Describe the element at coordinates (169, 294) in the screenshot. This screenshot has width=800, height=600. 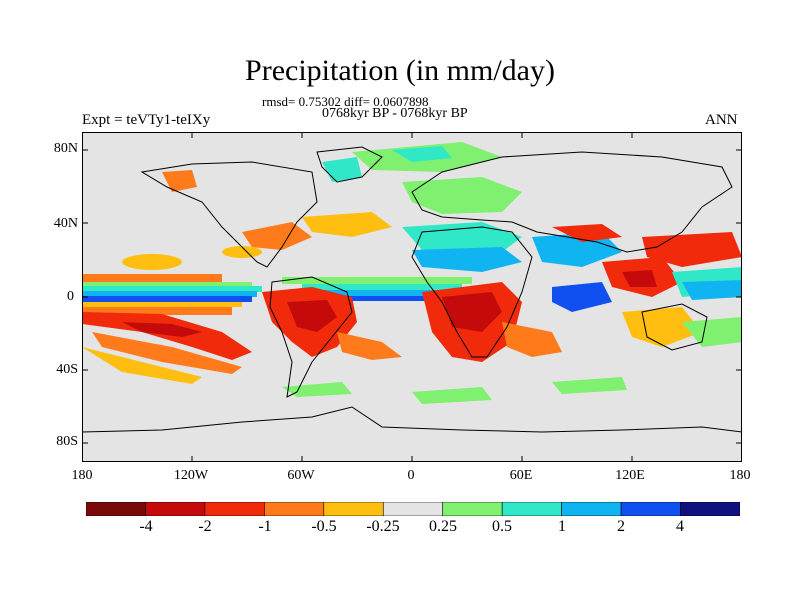
I see `pacific-band-blue` at that location.